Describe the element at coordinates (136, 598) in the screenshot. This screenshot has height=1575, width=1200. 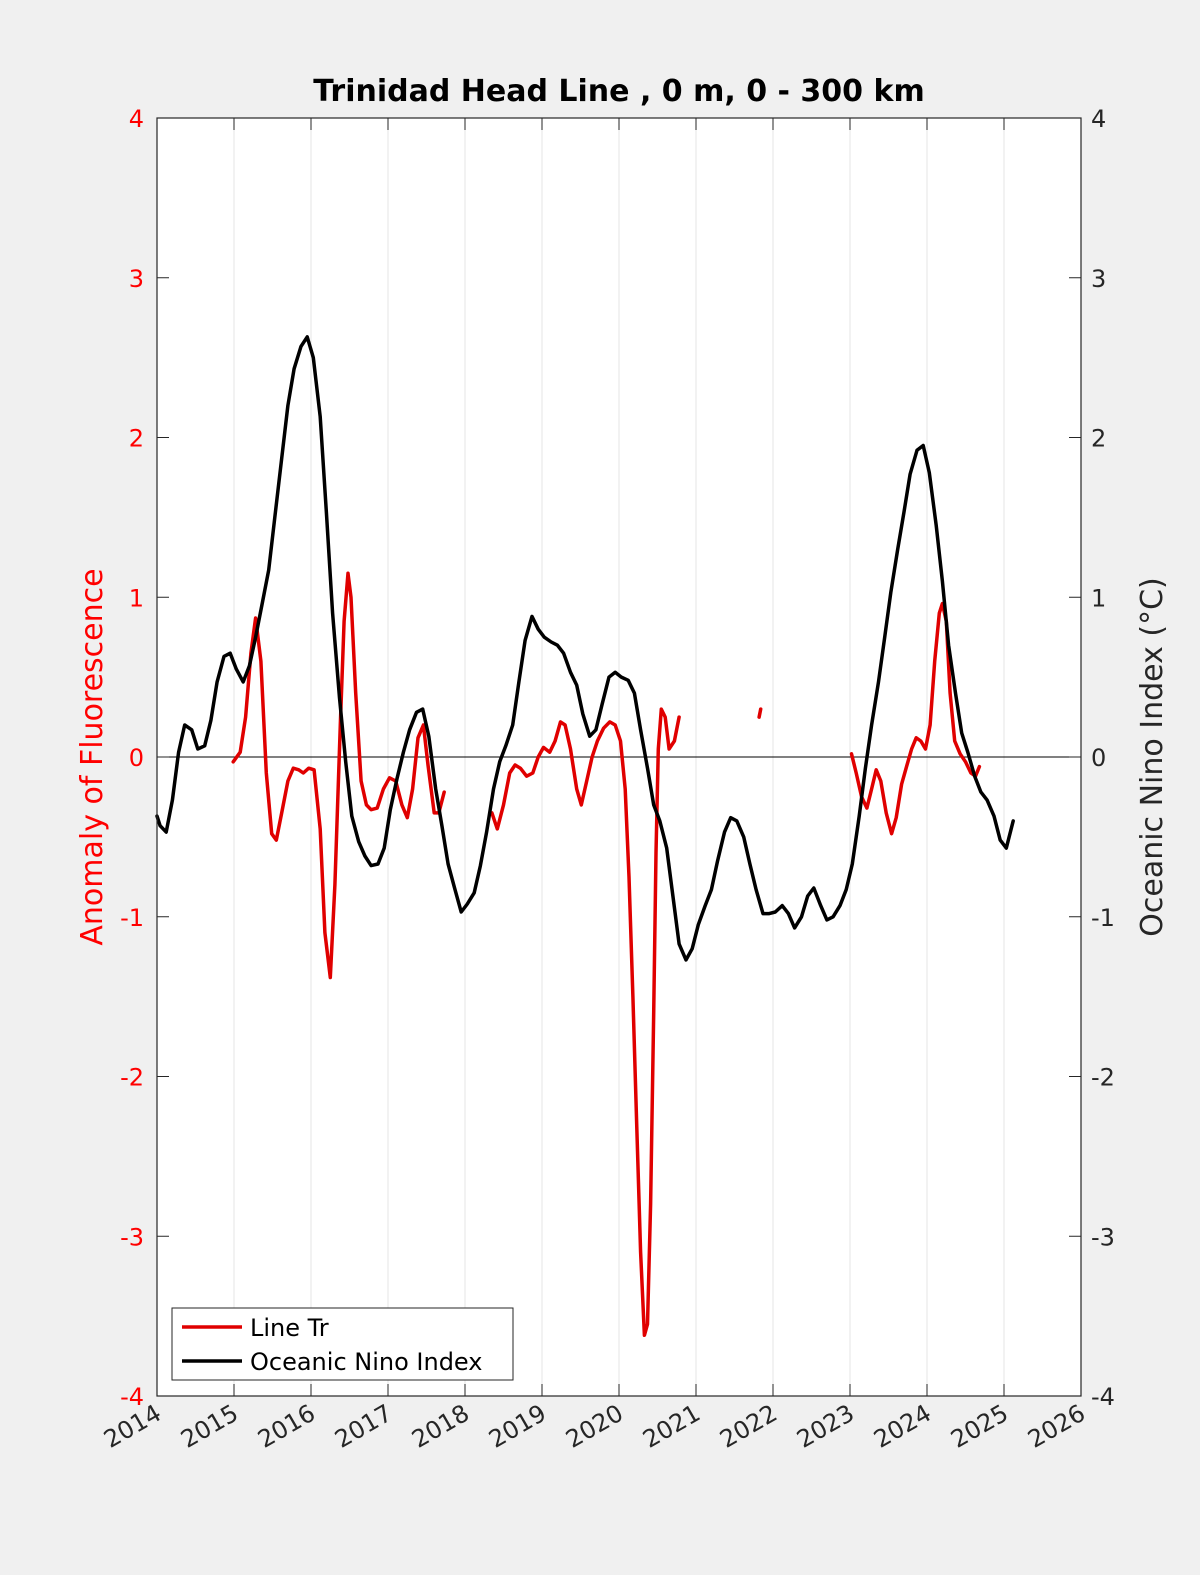
I see `y-left-tick-label: 1` at that location.